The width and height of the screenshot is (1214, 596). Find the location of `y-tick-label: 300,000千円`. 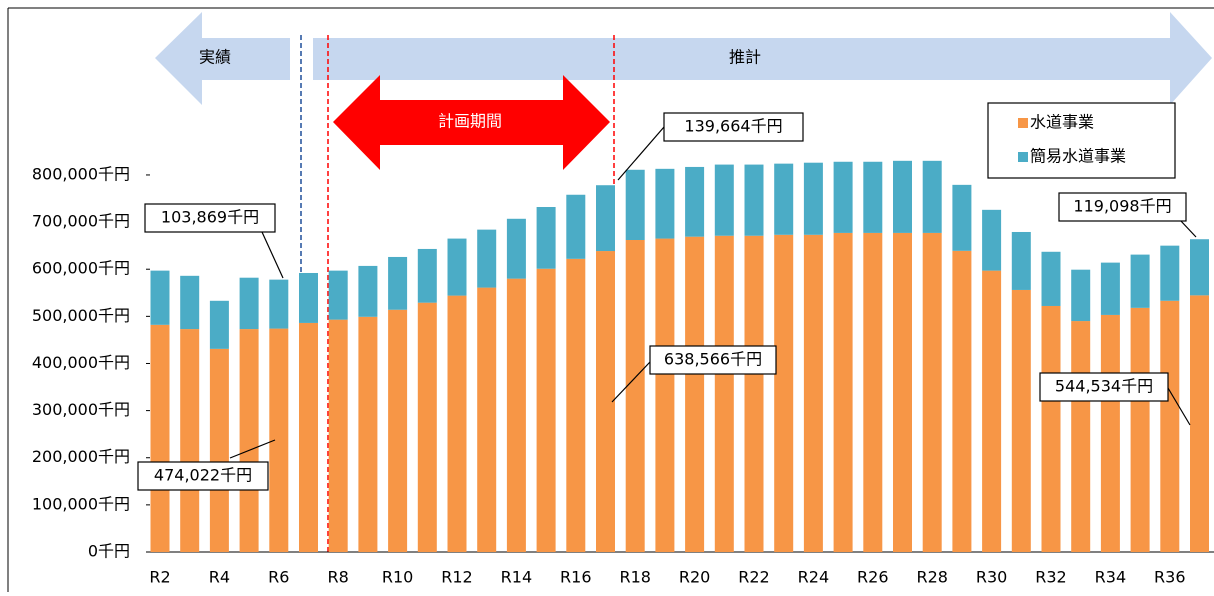

y-tick-label: 300,000千円 is located at coordinates (81, 409).